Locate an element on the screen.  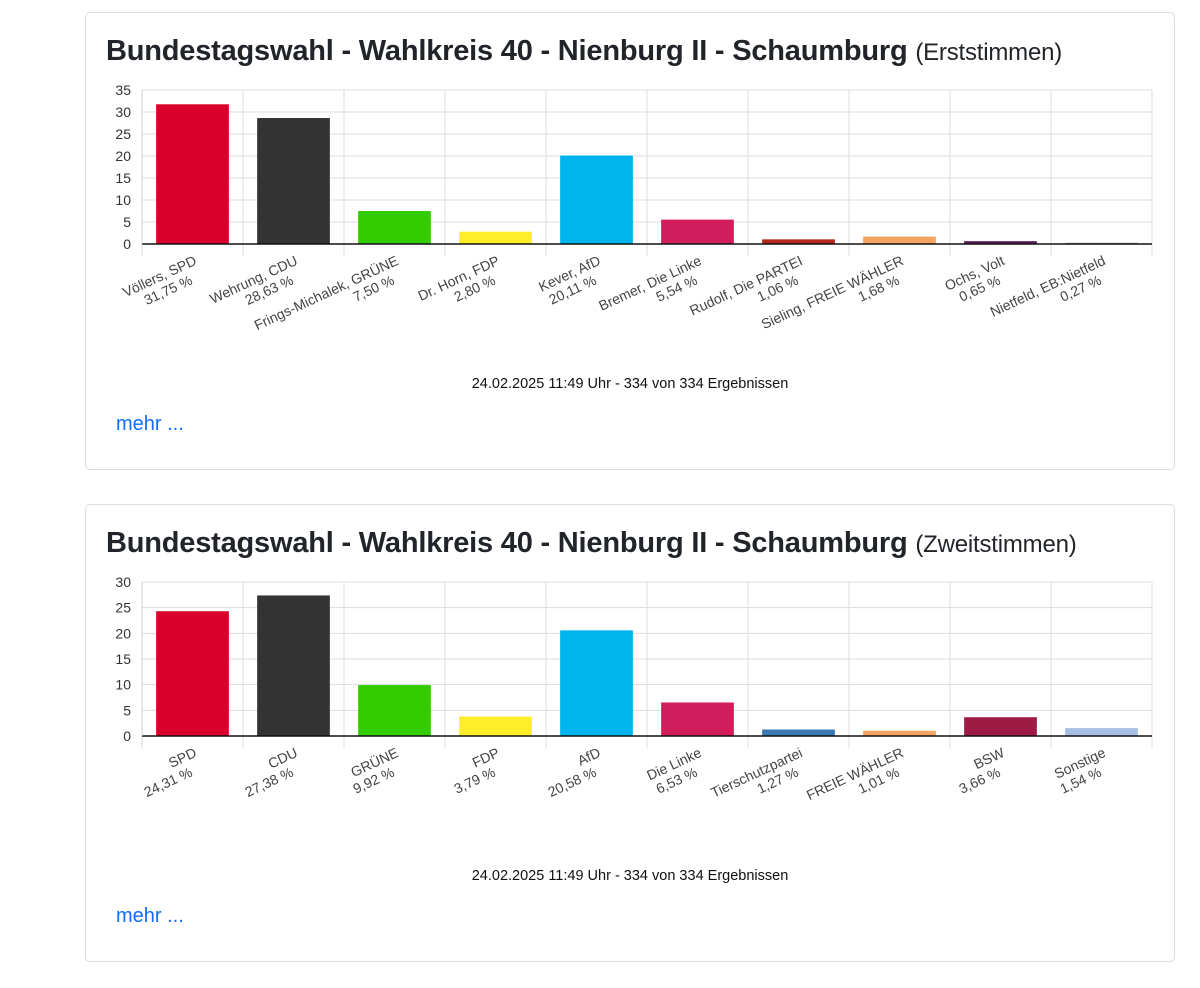
chart-title-sub: (Zweitstimmen) is located at coordinates (996, 544).